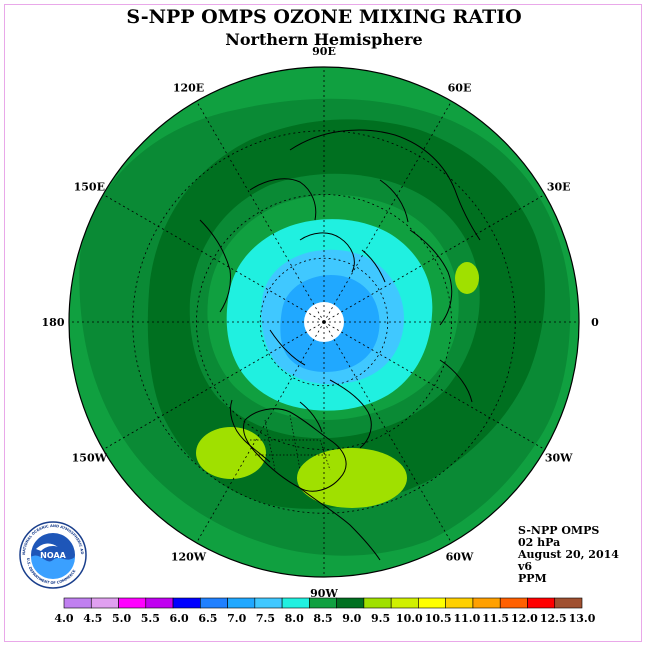  I want to click on latitude-circle, so click(324, 322).